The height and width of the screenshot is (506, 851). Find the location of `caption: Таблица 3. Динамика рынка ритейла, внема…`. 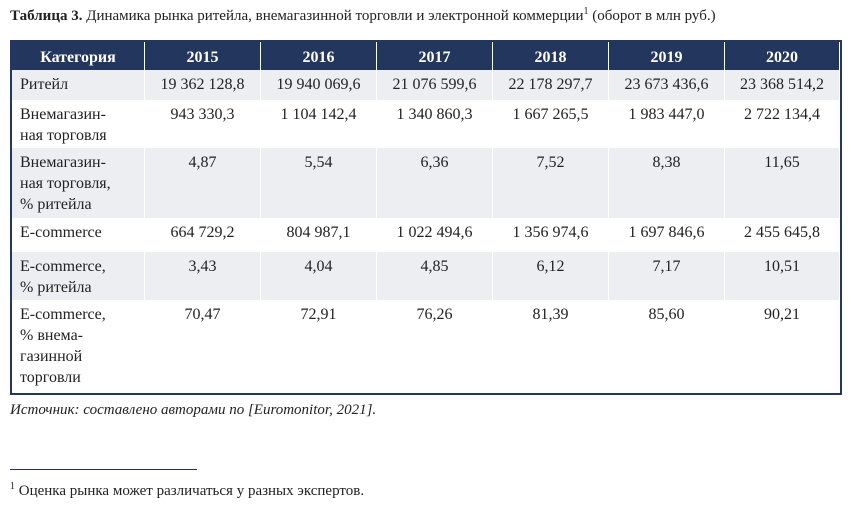

caption: Таблица 3. Динамика рынка ритейла, внема… is located at coordinates (363, 15).